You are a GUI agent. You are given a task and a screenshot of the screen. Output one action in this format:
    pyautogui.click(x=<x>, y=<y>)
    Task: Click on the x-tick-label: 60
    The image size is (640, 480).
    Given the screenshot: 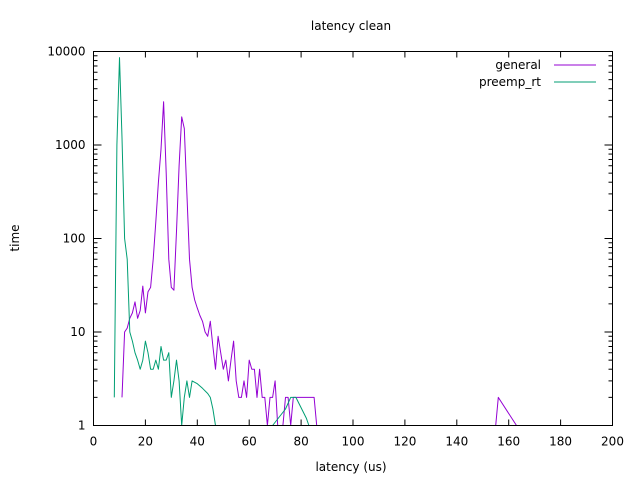 What is the action you would take?
    pyautogui.click(x=249, y=442)
    